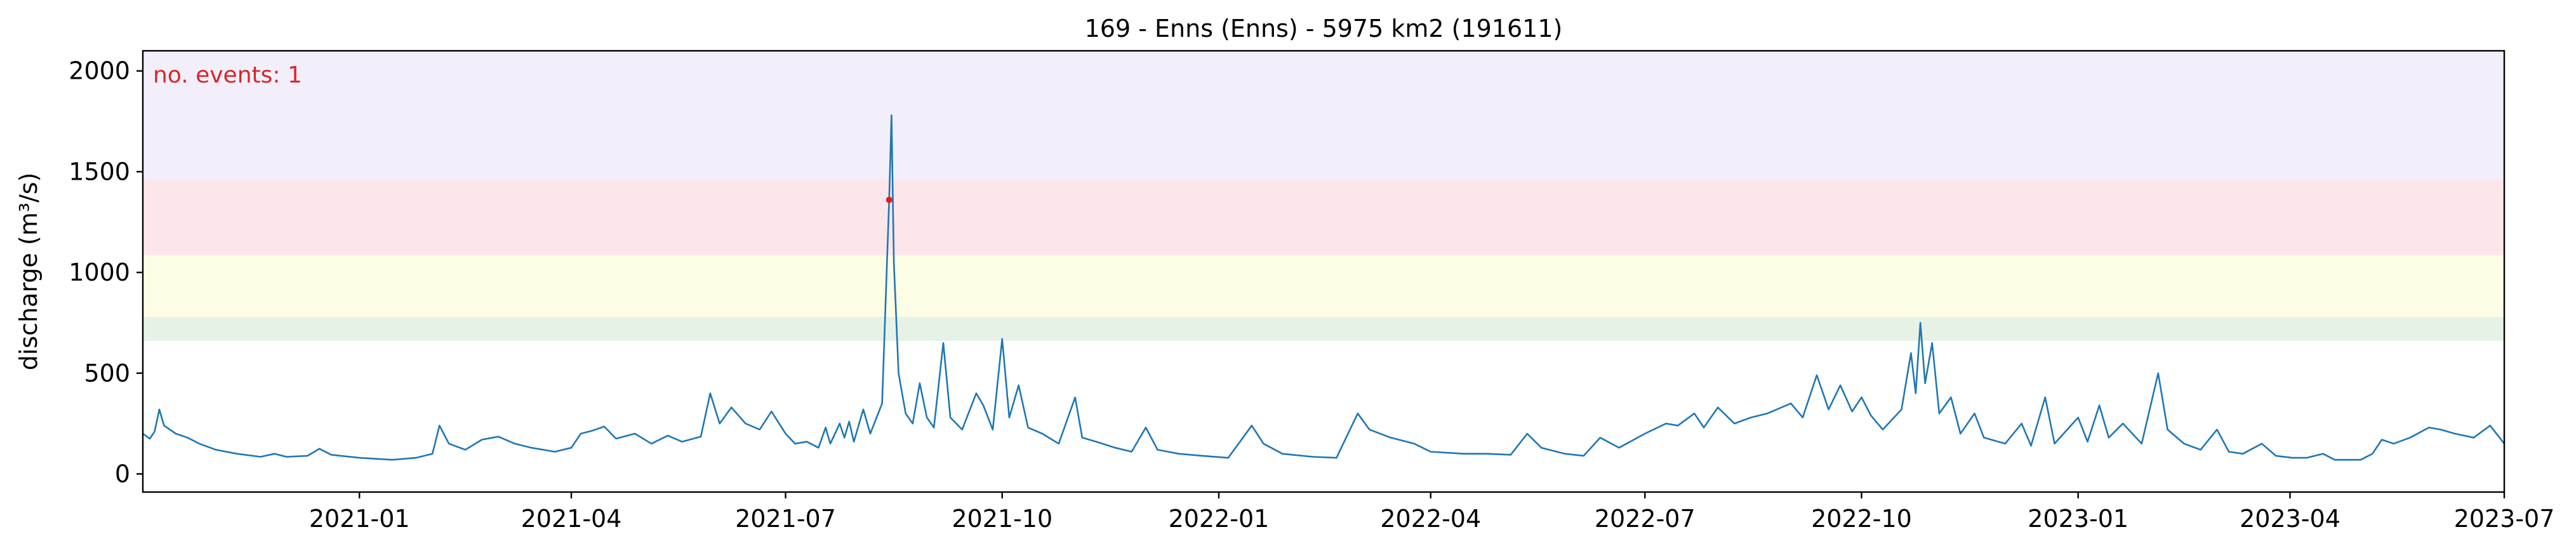 Image resolution: width=2576 pixels, height=553 pixels. I want to click on y-tick-label: 0, so click(122, 474).